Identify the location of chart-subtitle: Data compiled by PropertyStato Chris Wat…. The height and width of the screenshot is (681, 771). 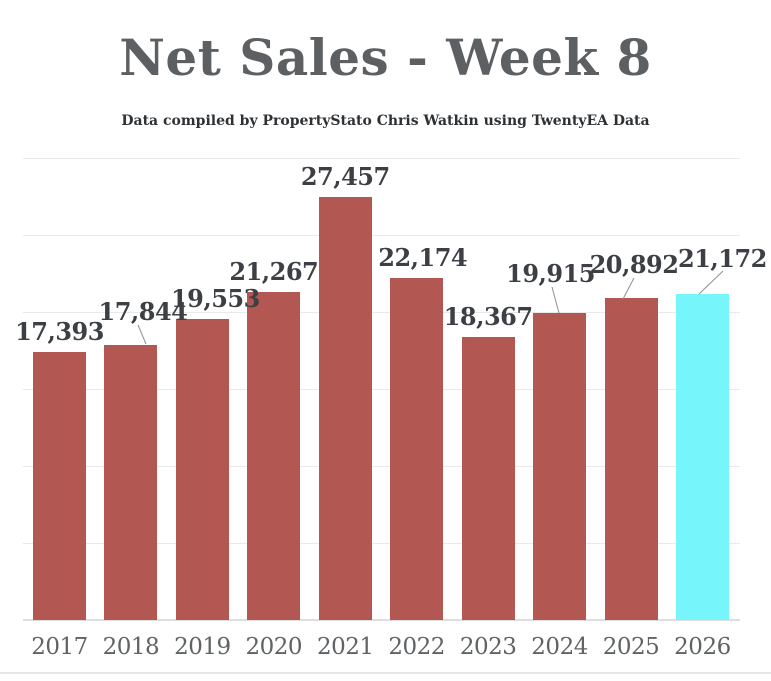
(385, 121).